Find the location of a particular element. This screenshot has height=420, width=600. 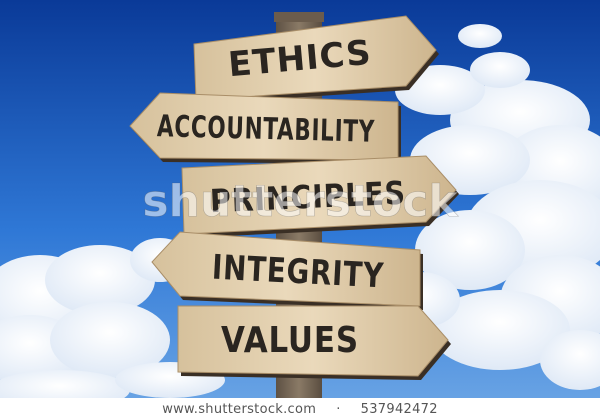

sign-label-accountability: ACCOUNTABILITY is located at coordinates (266, 129).